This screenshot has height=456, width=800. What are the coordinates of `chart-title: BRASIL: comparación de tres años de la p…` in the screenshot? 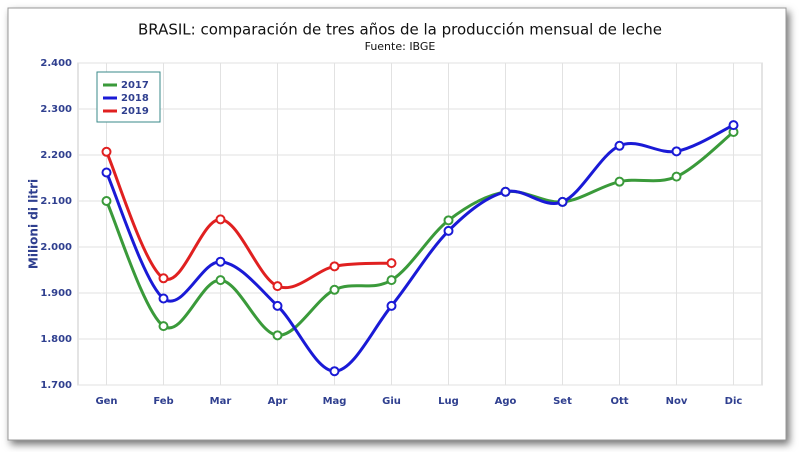 It's located at (400, 30).